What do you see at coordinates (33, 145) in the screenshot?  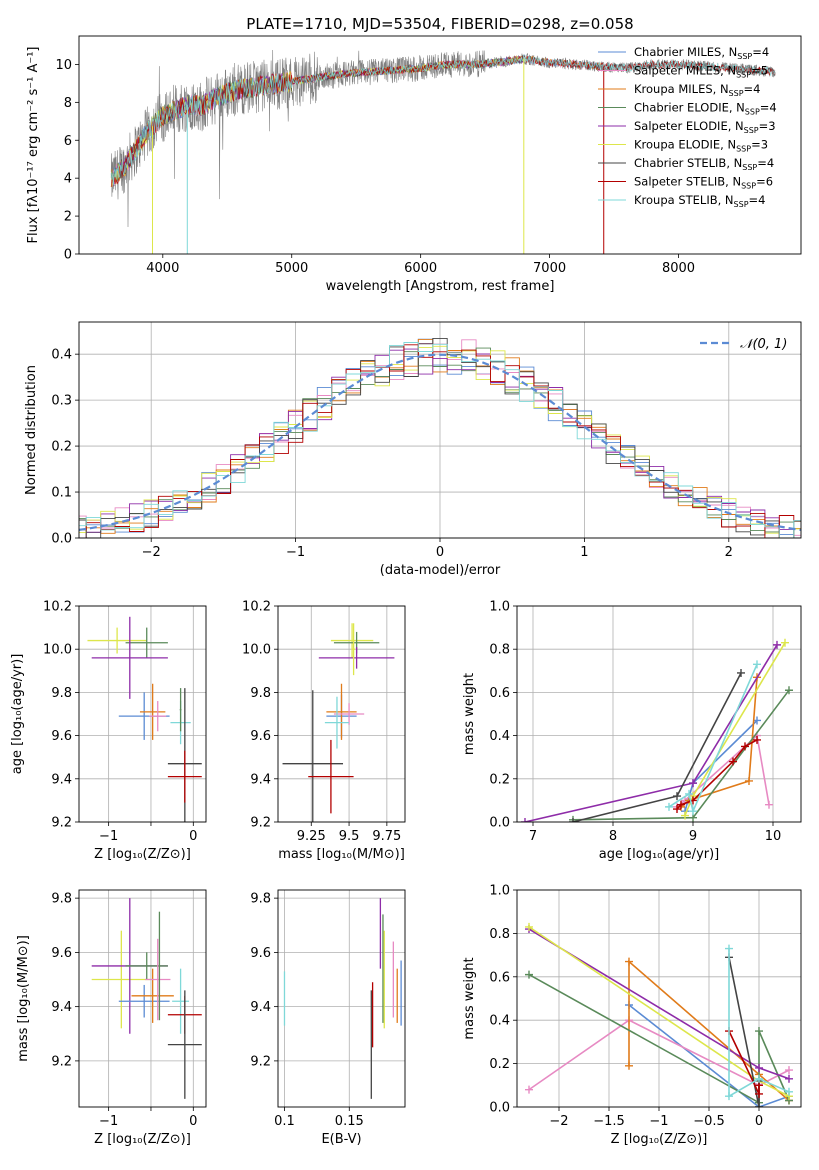 I see `y-axis-label: Flux [fλ10⁻¹⁷ erg cm⁻² s⁻¹ A⁻¹]` at bounding box center [33, 145].